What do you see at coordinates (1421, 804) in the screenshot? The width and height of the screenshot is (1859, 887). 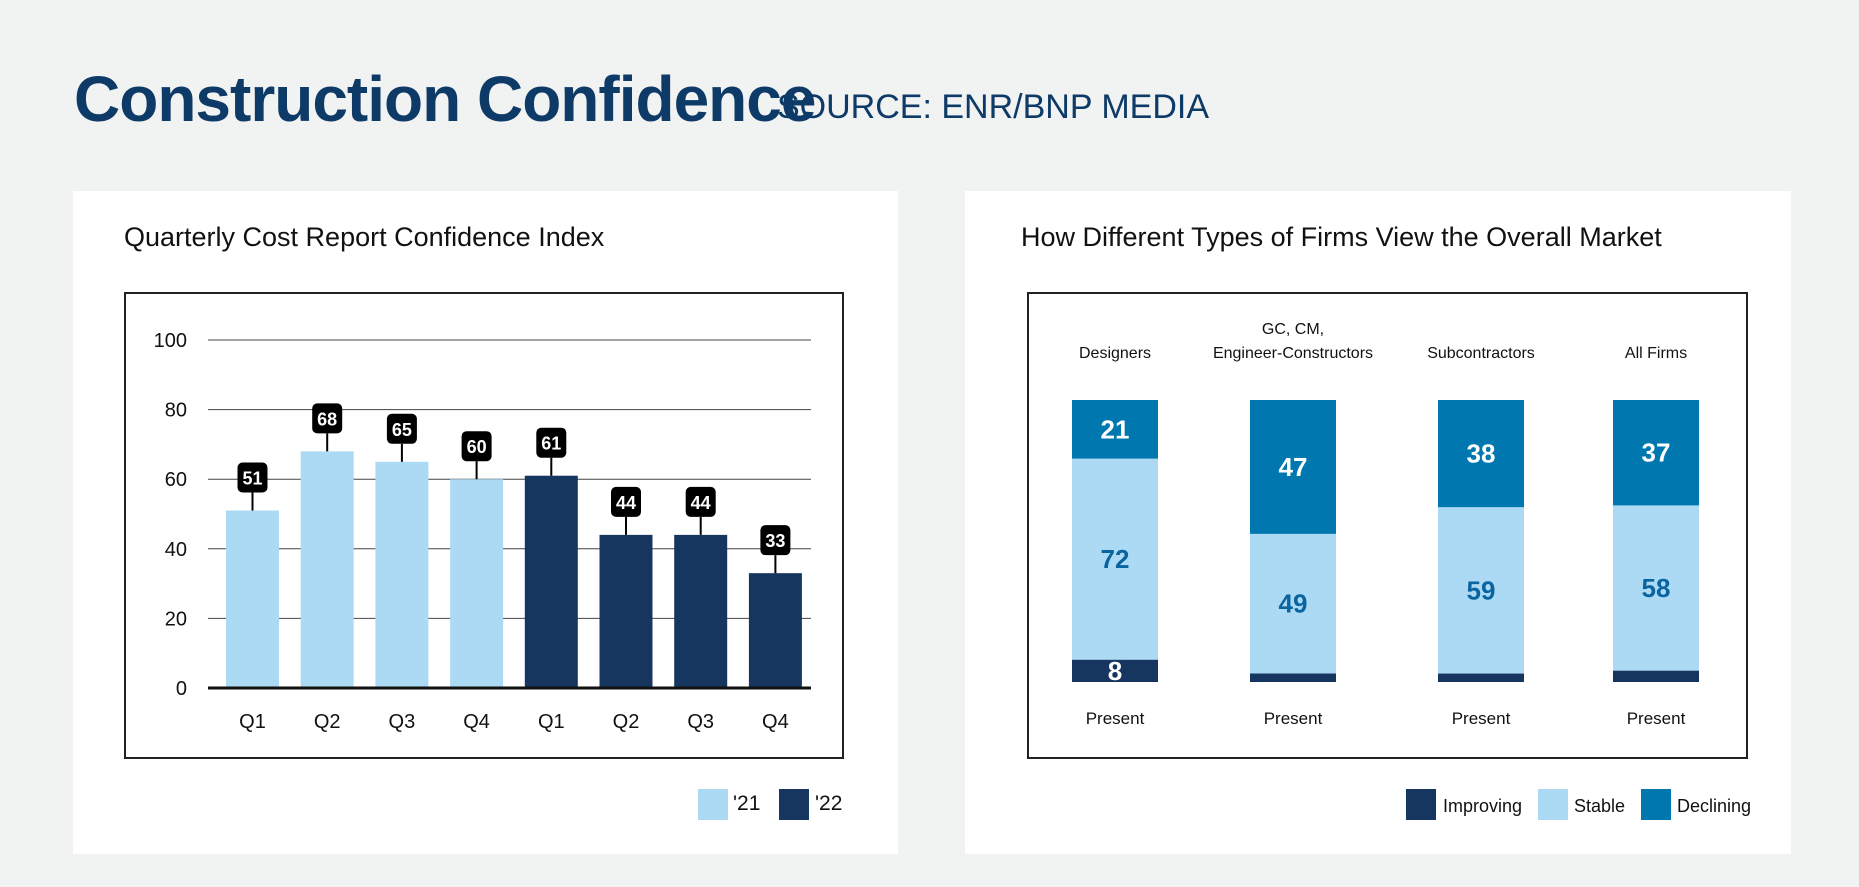 I see `legend-swatch-improving` at bounding box center [1421, 804].